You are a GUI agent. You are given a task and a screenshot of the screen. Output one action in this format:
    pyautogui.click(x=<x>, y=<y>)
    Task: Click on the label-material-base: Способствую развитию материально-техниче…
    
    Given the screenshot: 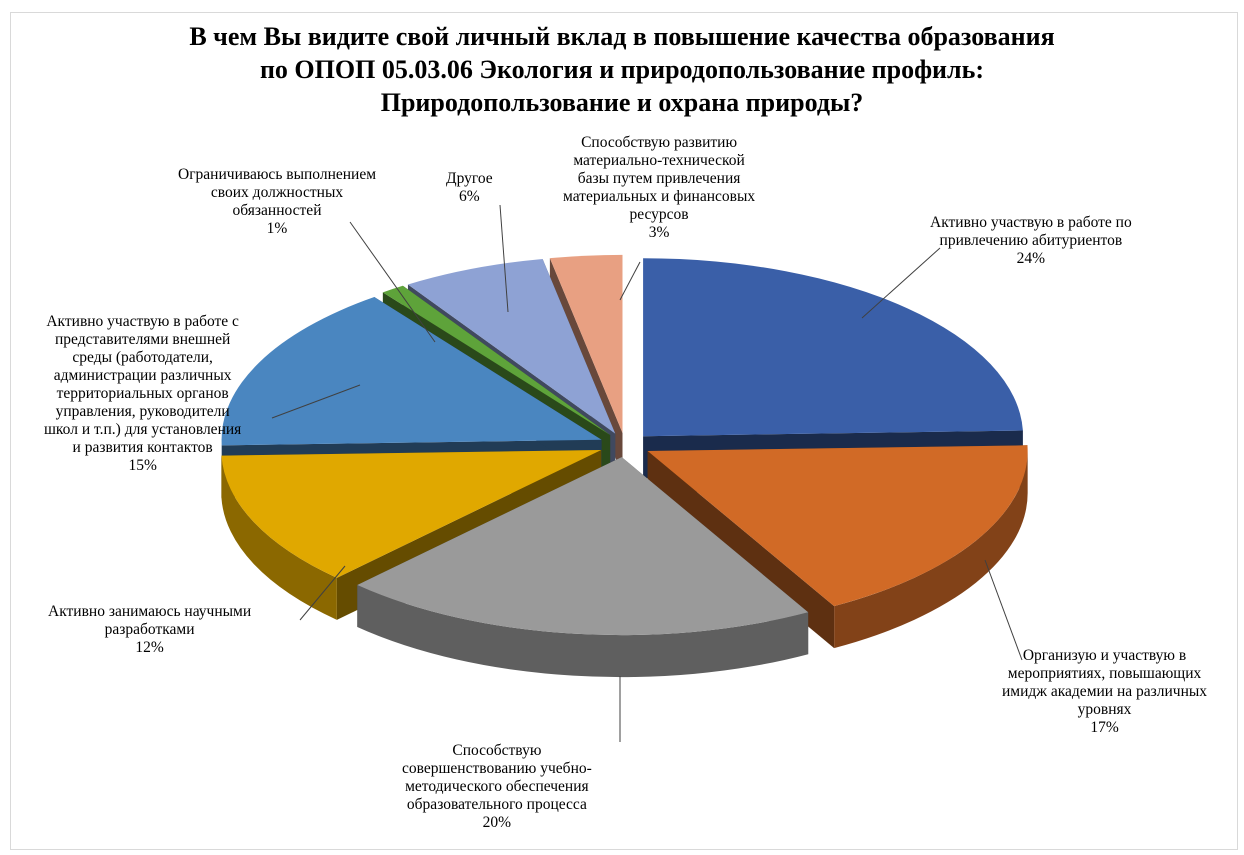 What is the action you would take?
    pyautogui.click(x=659, y=188)
    